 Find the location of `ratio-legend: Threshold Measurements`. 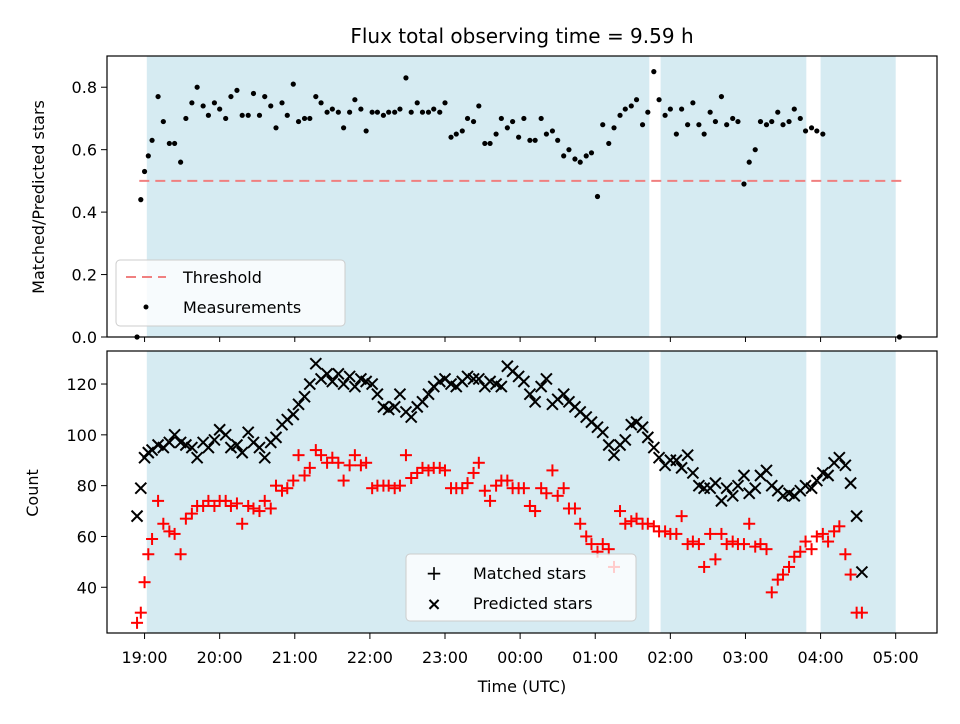

ratio-legend: Threshold Measurements is located at coordinates (230, 293).